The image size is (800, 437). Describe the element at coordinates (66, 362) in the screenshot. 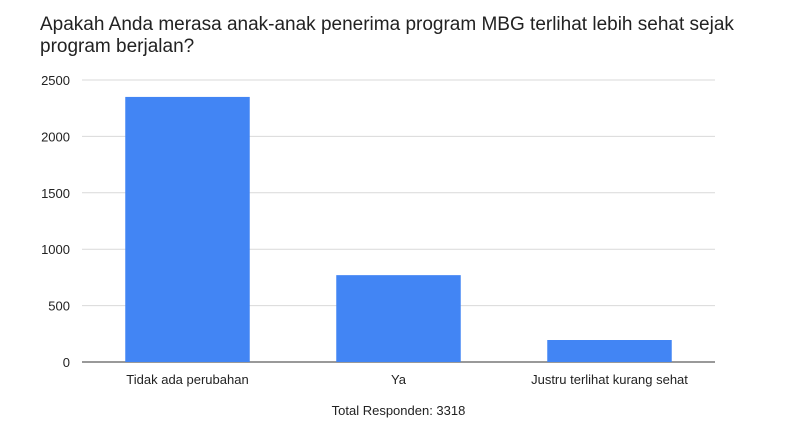

I see `y-tick-label: 0` at that location.